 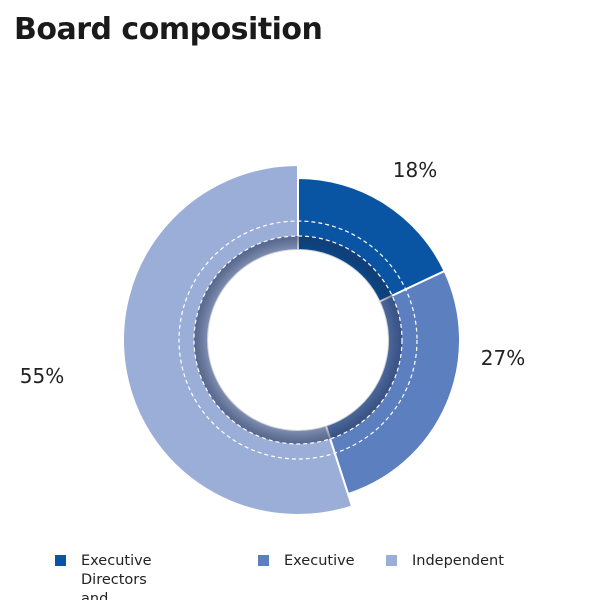 What do you see at coordinates (319, 561) in the screenshot?
I see `legend-label: Executive` at bounding box center [319, 561].